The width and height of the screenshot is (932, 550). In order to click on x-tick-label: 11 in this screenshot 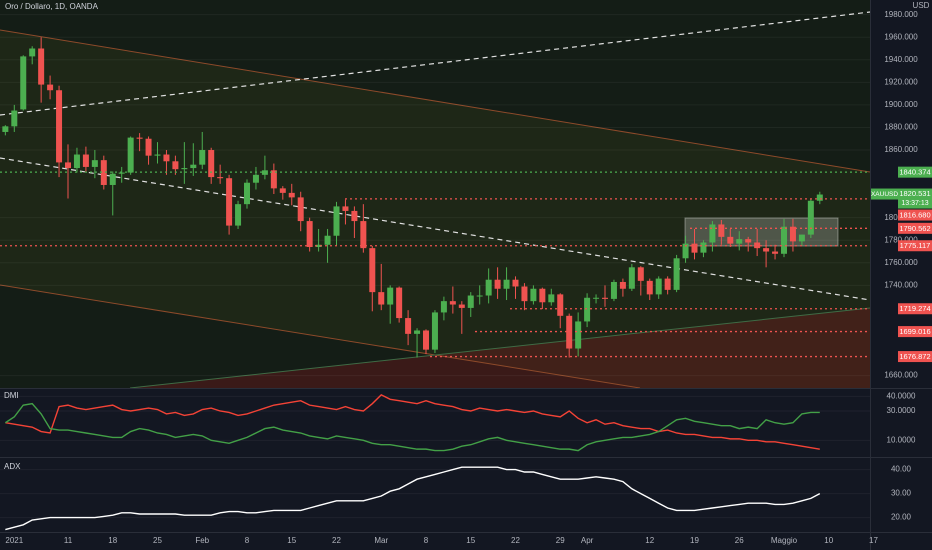, I will do `click(68, 540)`.